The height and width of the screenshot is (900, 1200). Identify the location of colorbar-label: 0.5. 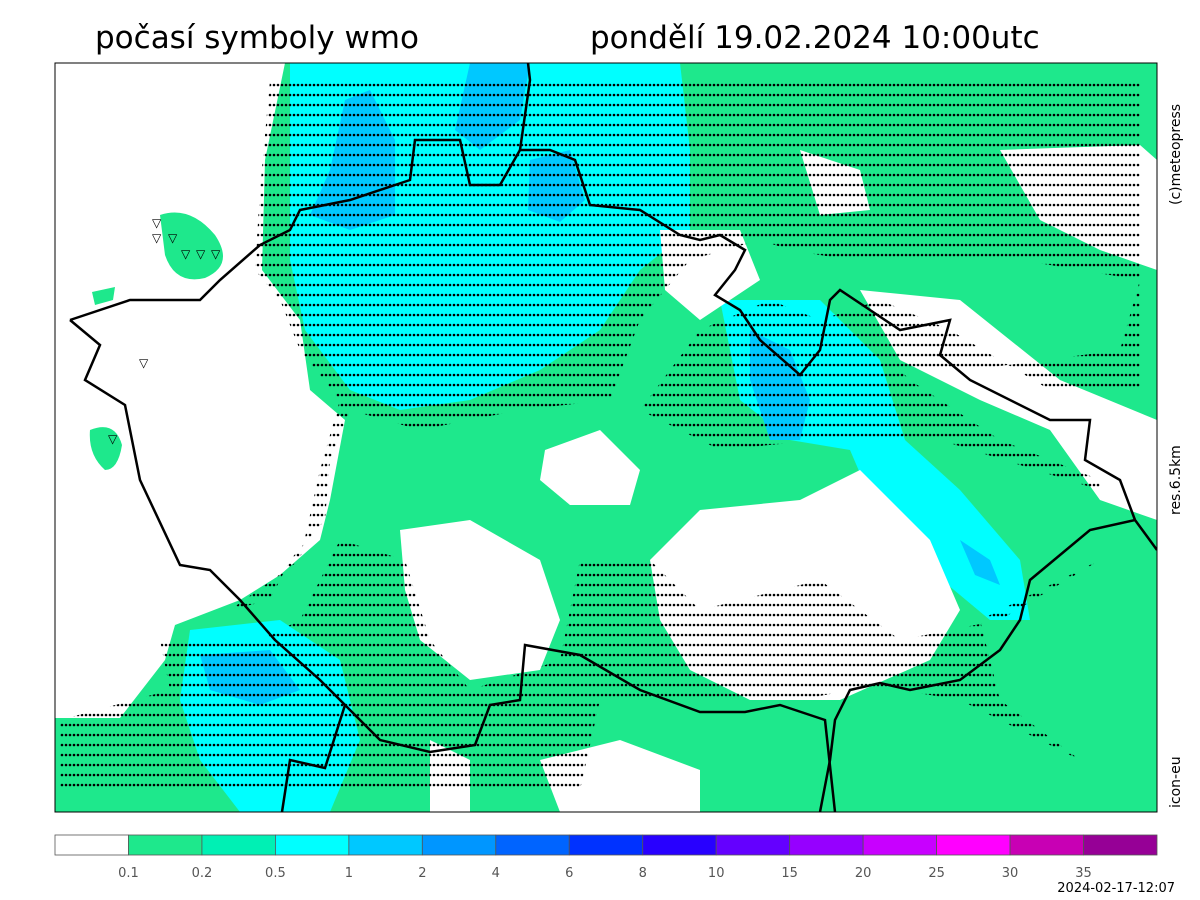
(275, 873).